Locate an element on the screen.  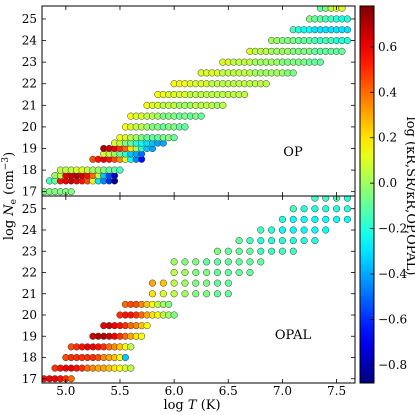
x-tick-label: 7.5 is located at coordinates (336, 391).